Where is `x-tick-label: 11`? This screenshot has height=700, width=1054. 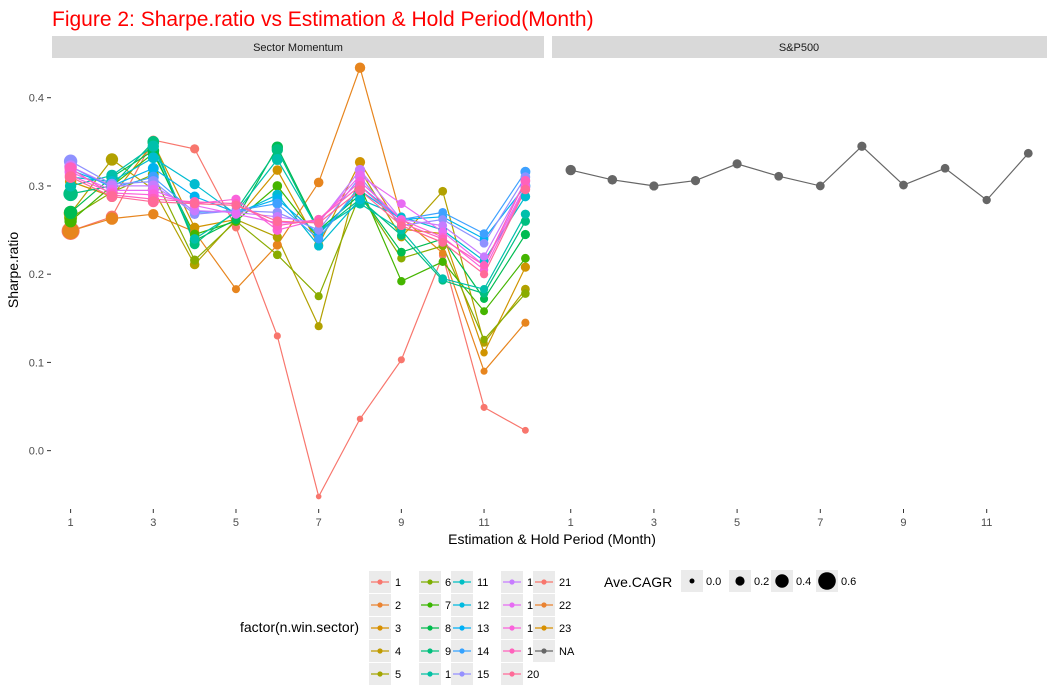 x-tick-label: 11 is located at coordinates (986, 523).